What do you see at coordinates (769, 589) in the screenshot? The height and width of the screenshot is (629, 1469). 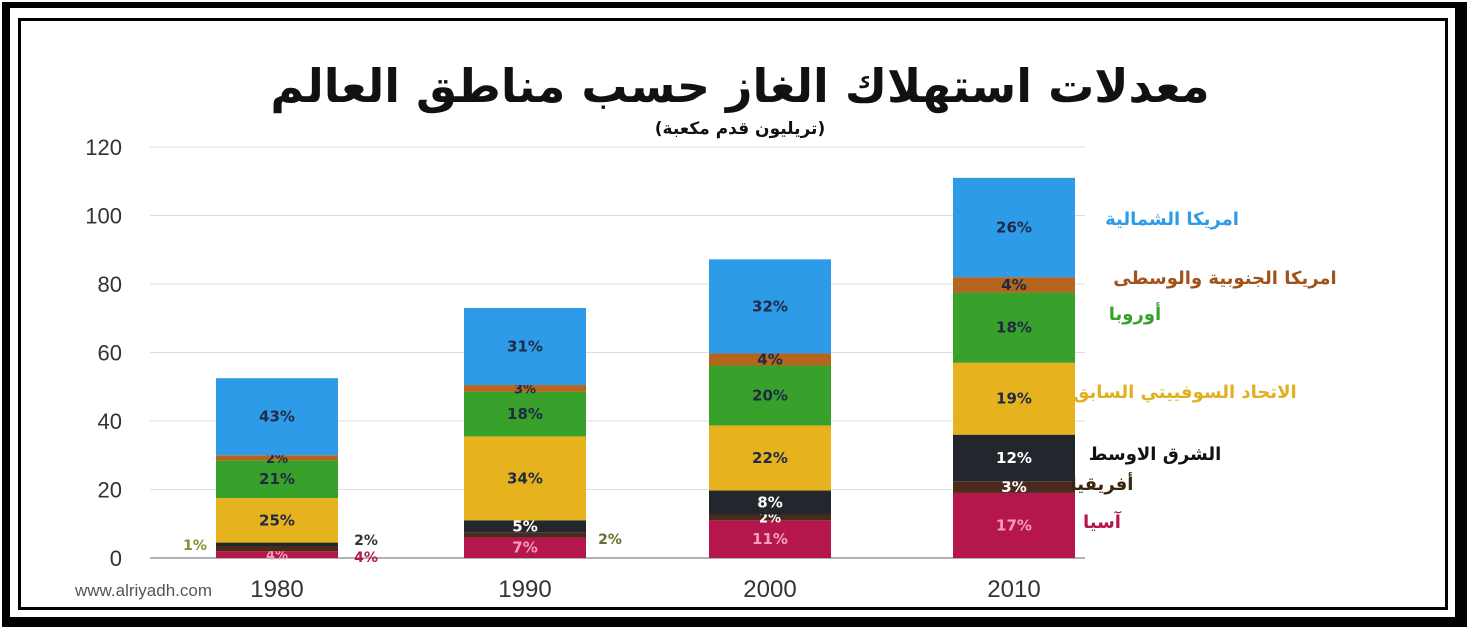 I see `x-tick-label: 2000` at bounding box center [769, 589].